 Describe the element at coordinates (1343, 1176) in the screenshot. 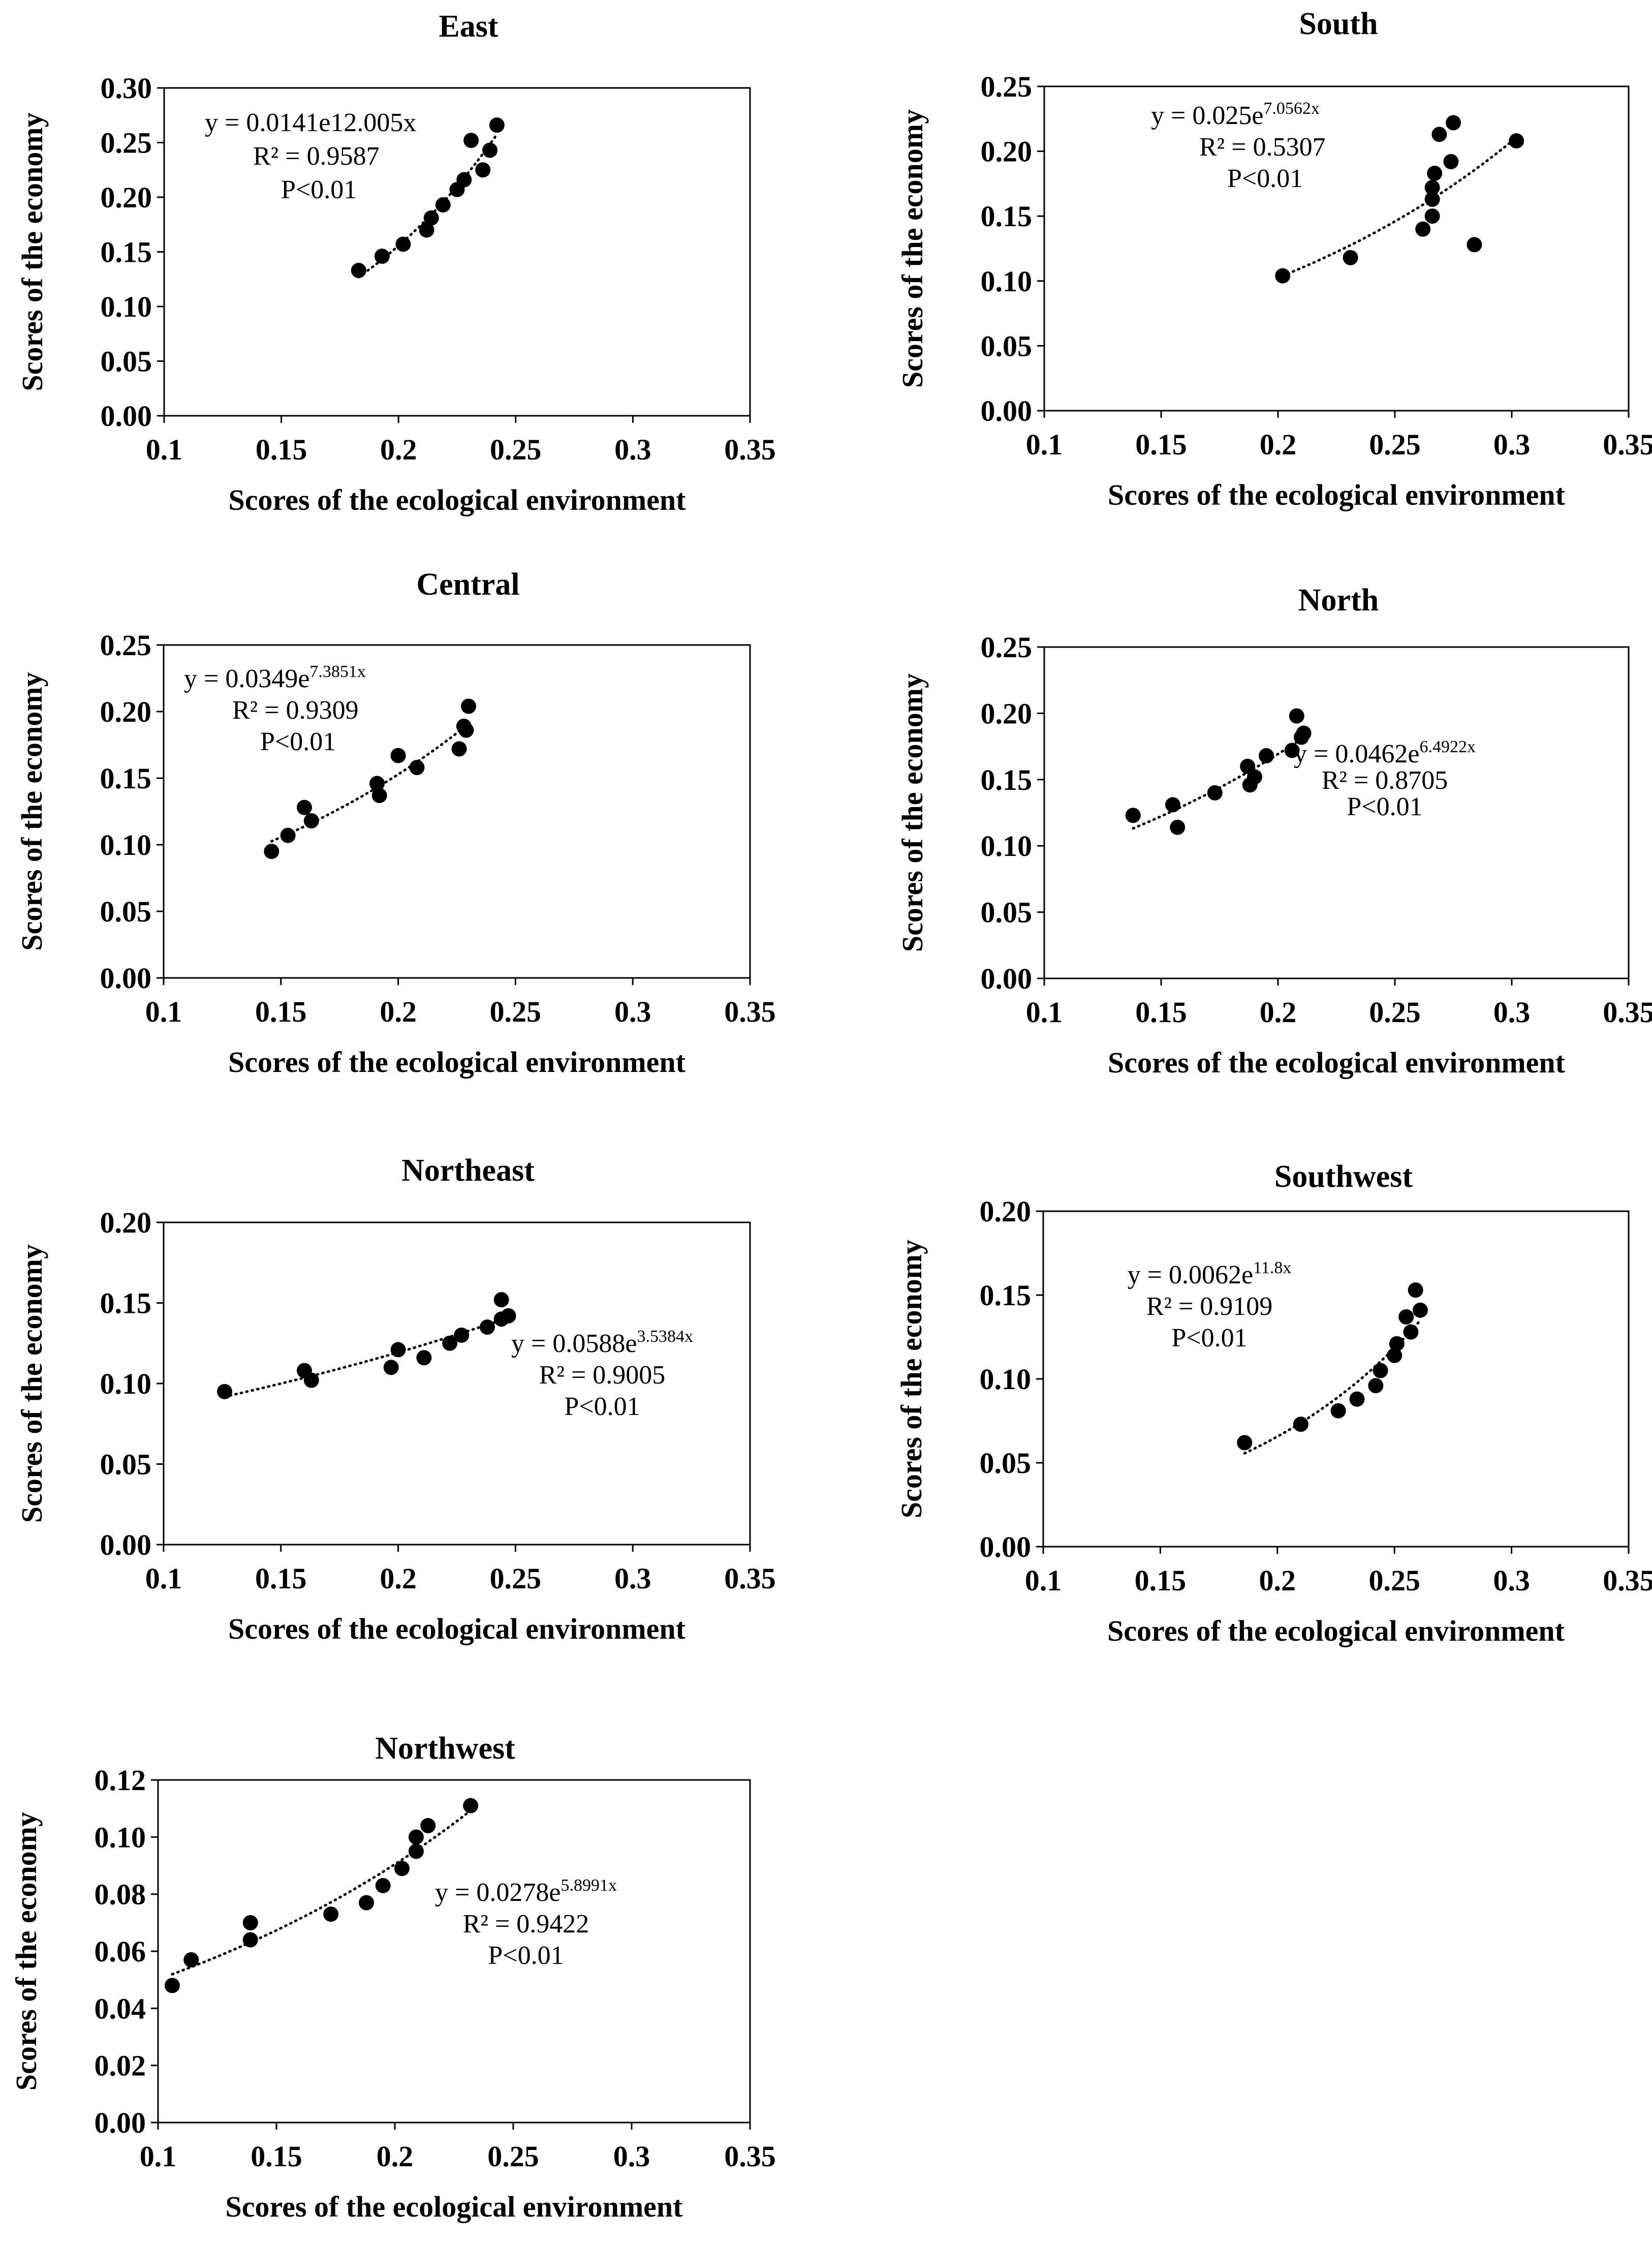

I see `chart-title: Southwest` at that location.